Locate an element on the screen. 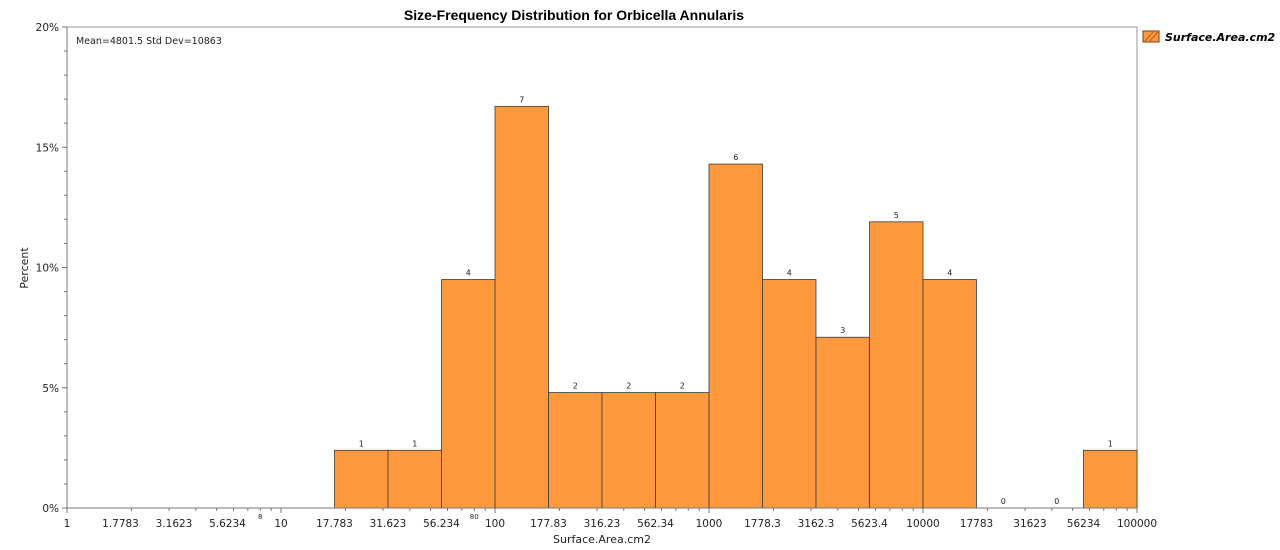  legend-swatch is located at coordinates (1151, 36).